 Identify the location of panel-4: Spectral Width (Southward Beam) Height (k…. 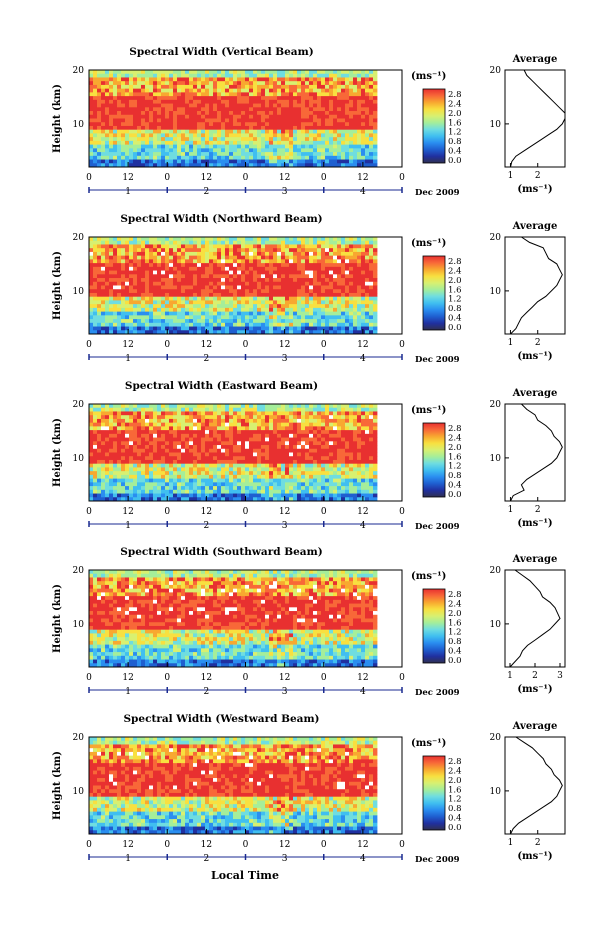
(309, 622).